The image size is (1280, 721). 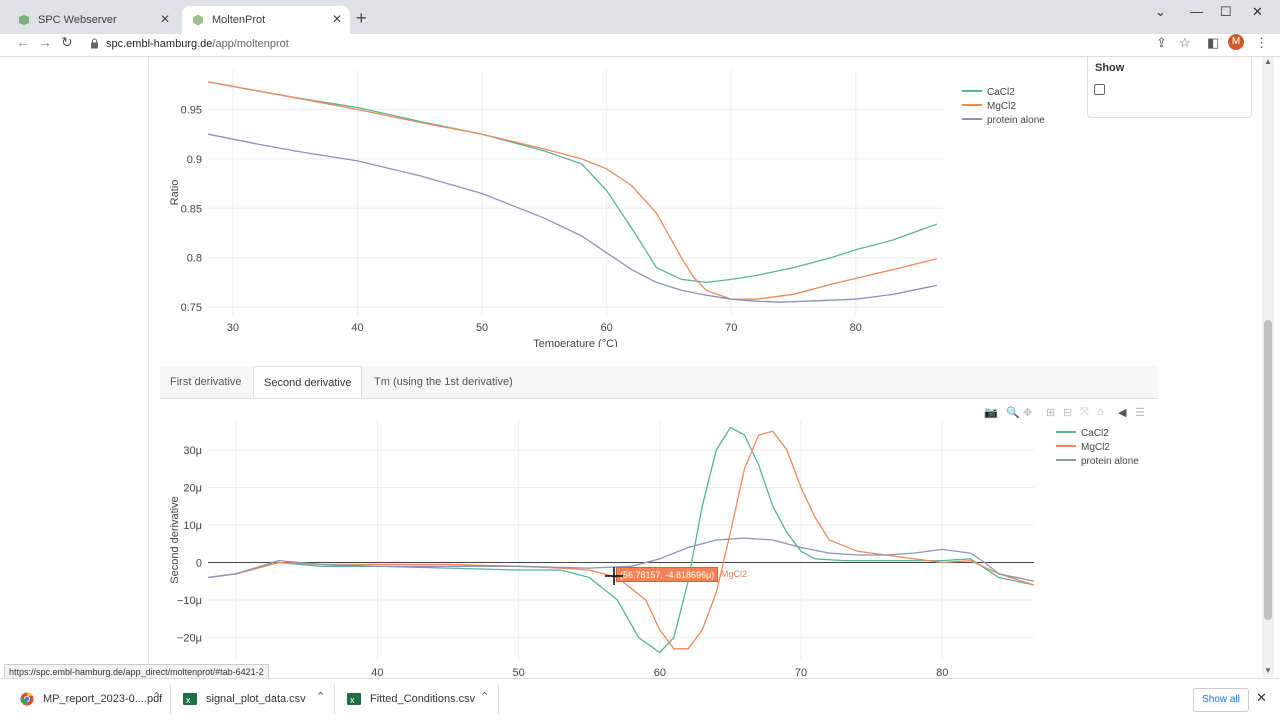 What do you see at coordinates (1099, 89) in the screenshot?
I see `show-checkbox` at bounding box center [1099, 89].